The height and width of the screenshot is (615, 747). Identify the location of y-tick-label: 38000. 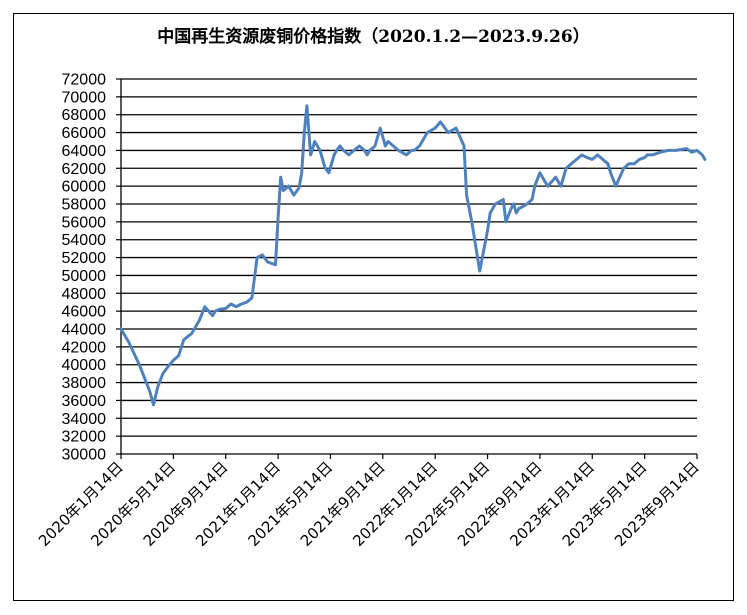
(84, 383).